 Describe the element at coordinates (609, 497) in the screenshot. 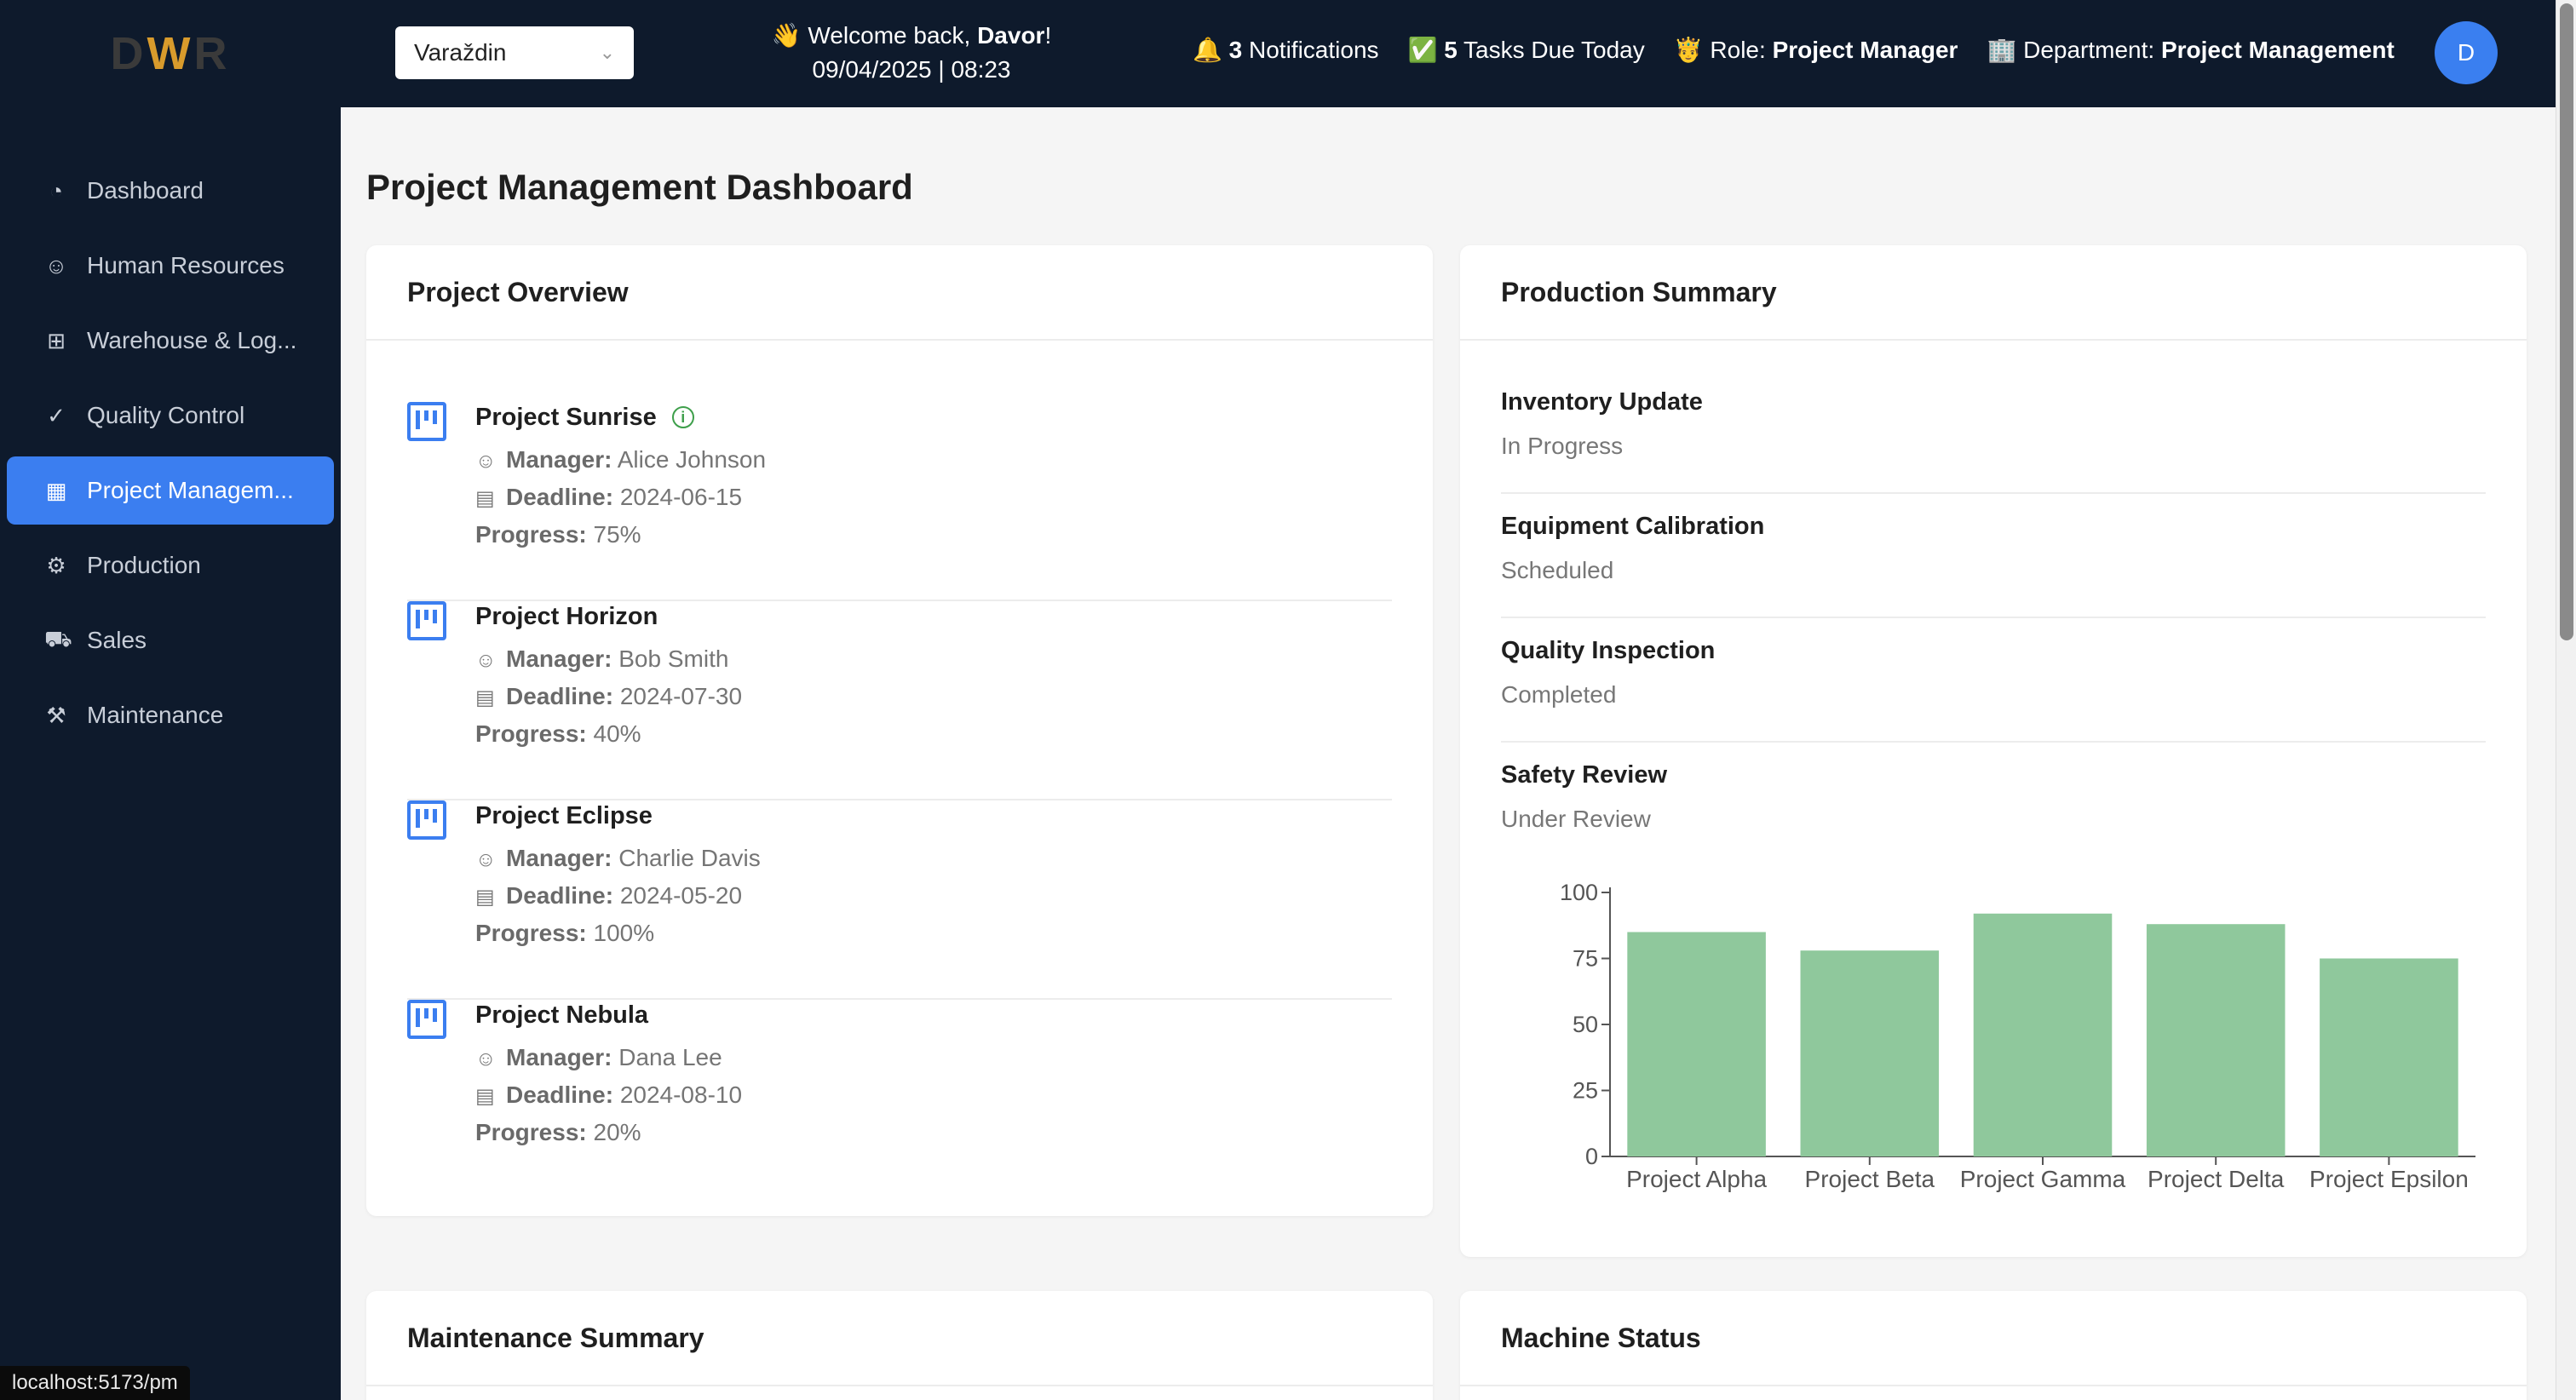

I see `project-deadline: ▤ Deadline: 2024-06-15` at that location.